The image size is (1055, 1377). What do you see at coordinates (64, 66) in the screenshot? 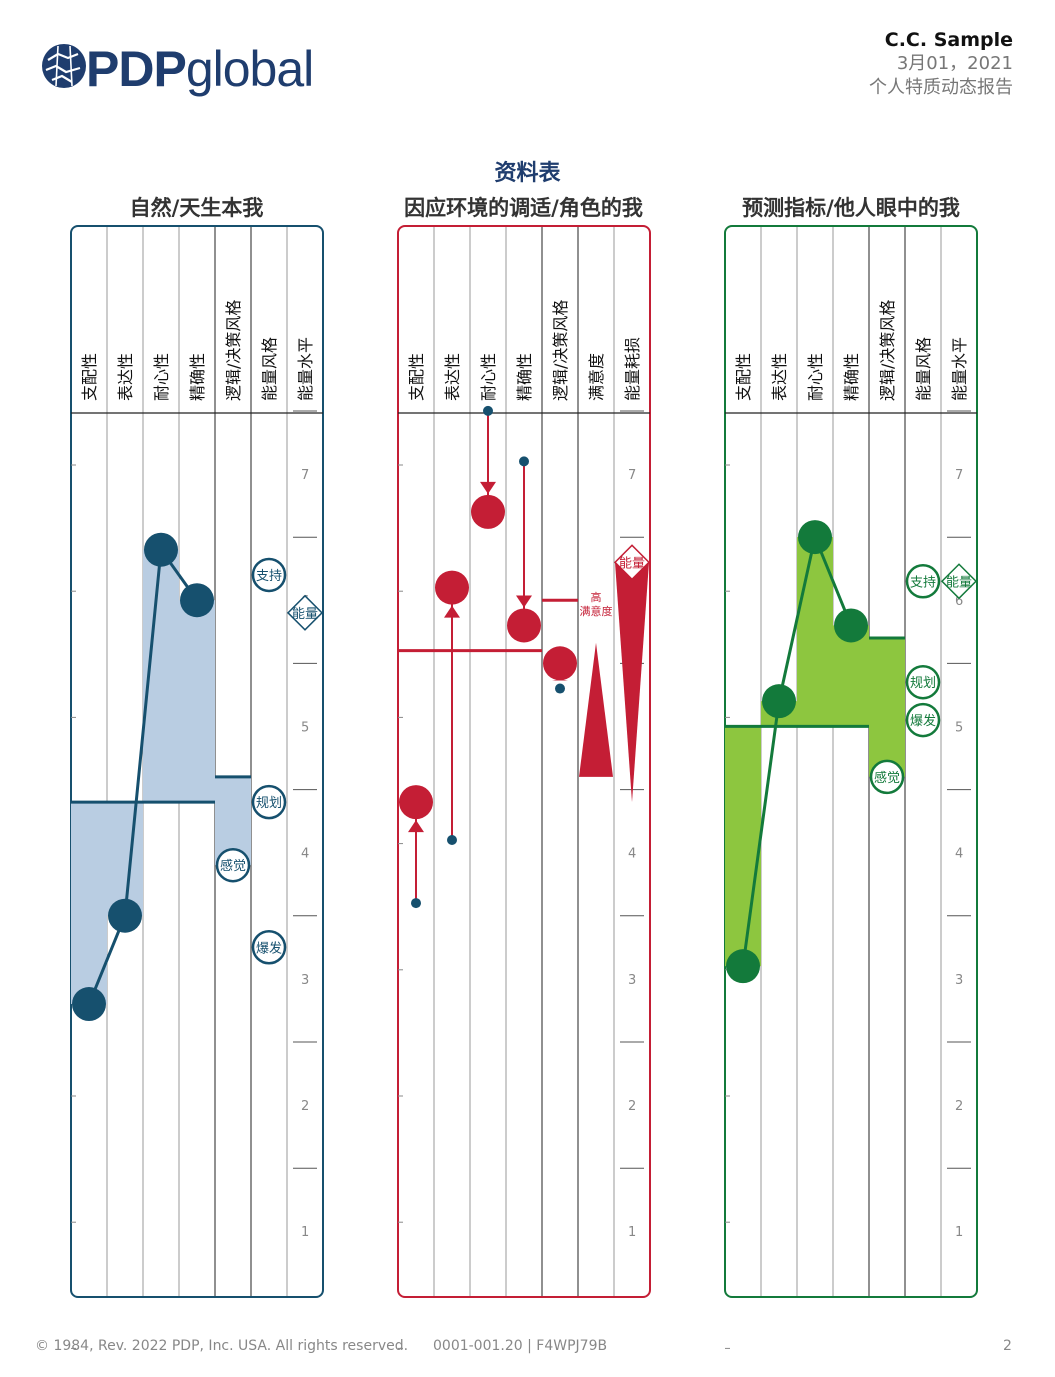
I see `globe-icon` at bounding box center [64, 66].